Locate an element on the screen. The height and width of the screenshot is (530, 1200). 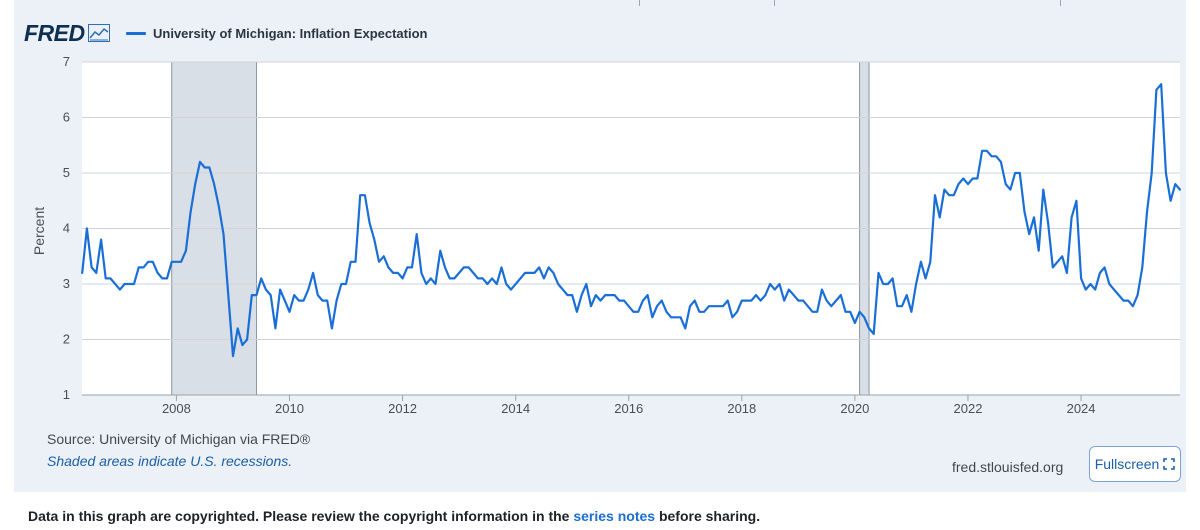
expand-icon is located at coordinates (1169, 464).